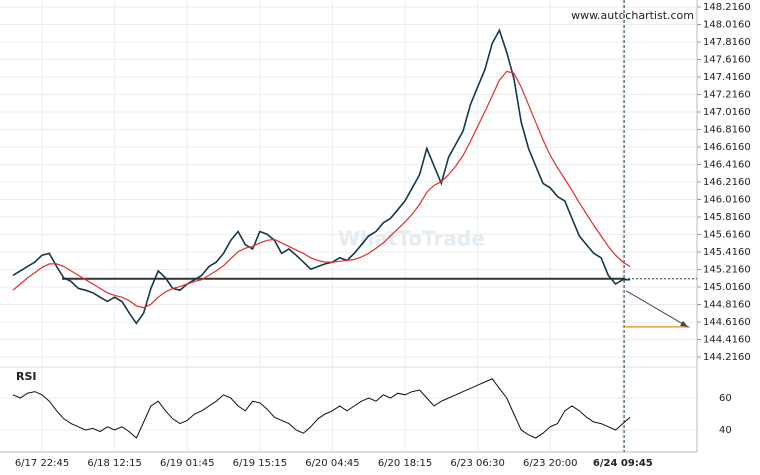 This screenshot has width=760, height=475. What do you see at coordinates (727, 322) in the screenshot?
I see `y-tick-label: 144.6160` at bounding box center [727, 322].